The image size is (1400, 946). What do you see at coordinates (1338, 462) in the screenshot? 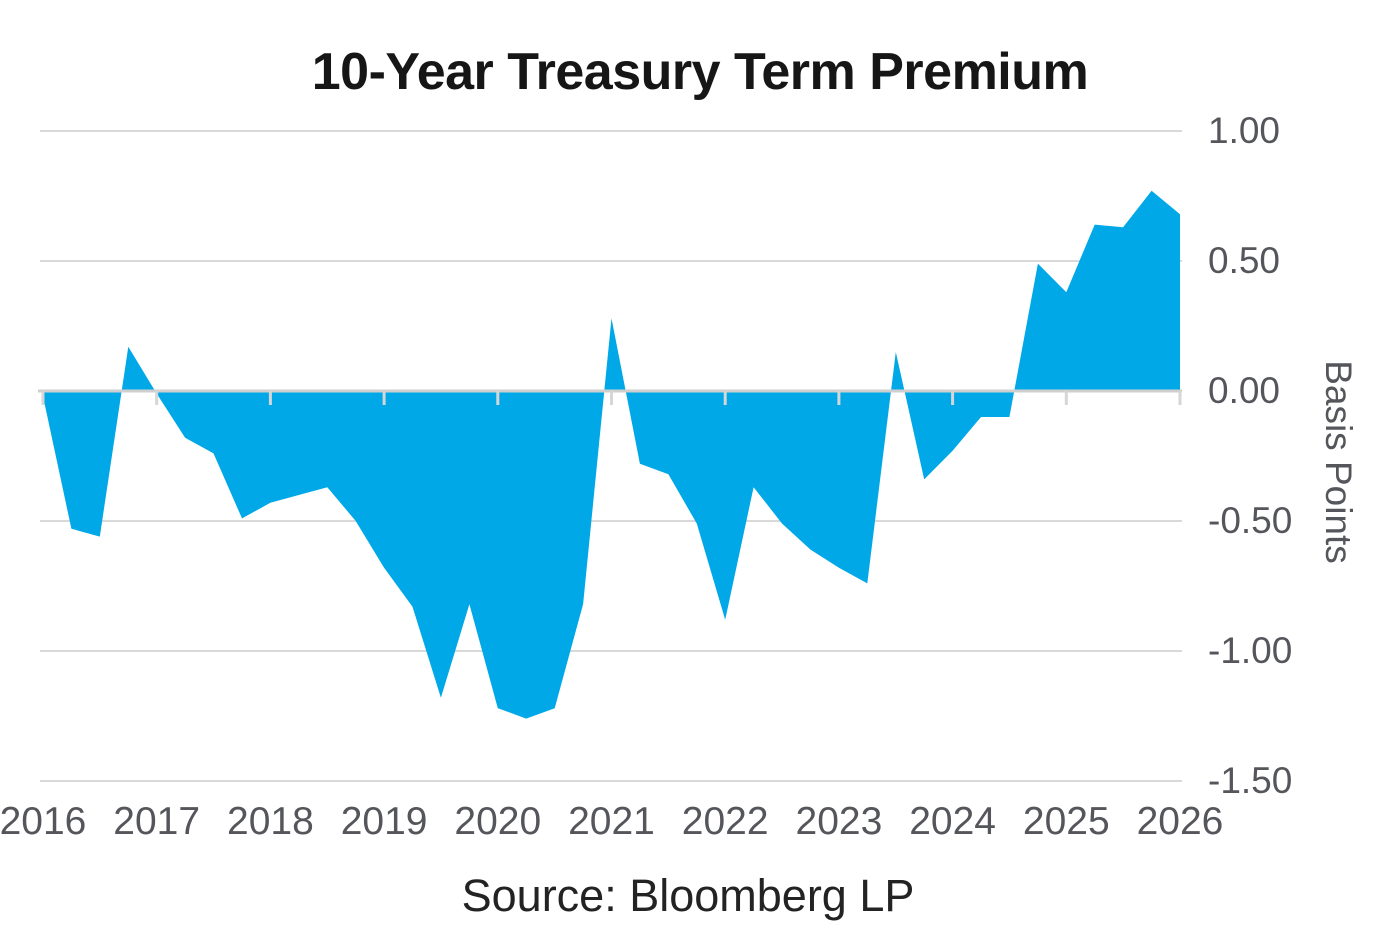
I see `y-axis-title: Basis Points` at bounding box center [1338, 462].